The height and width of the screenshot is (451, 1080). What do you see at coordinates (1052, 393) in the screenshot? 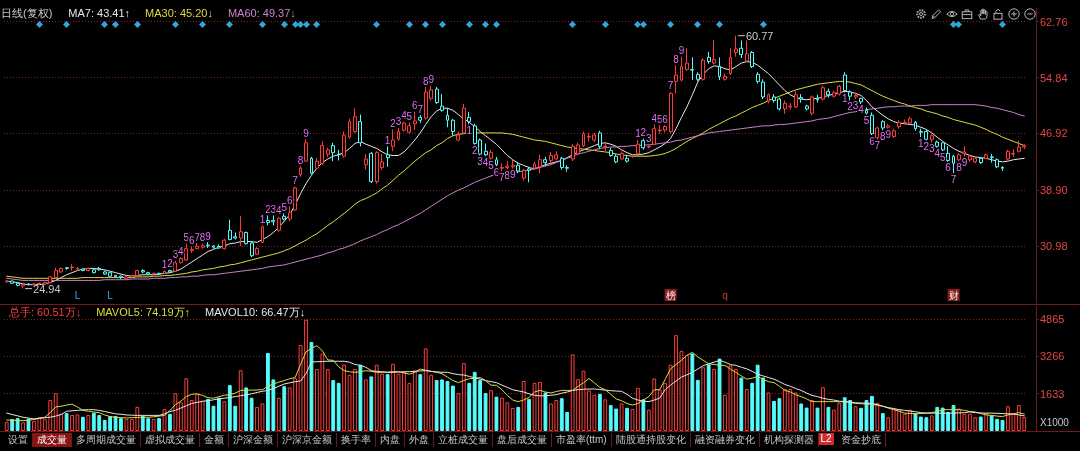
I see `y-tick-label: 1633` at bounding box center [1052, 393].